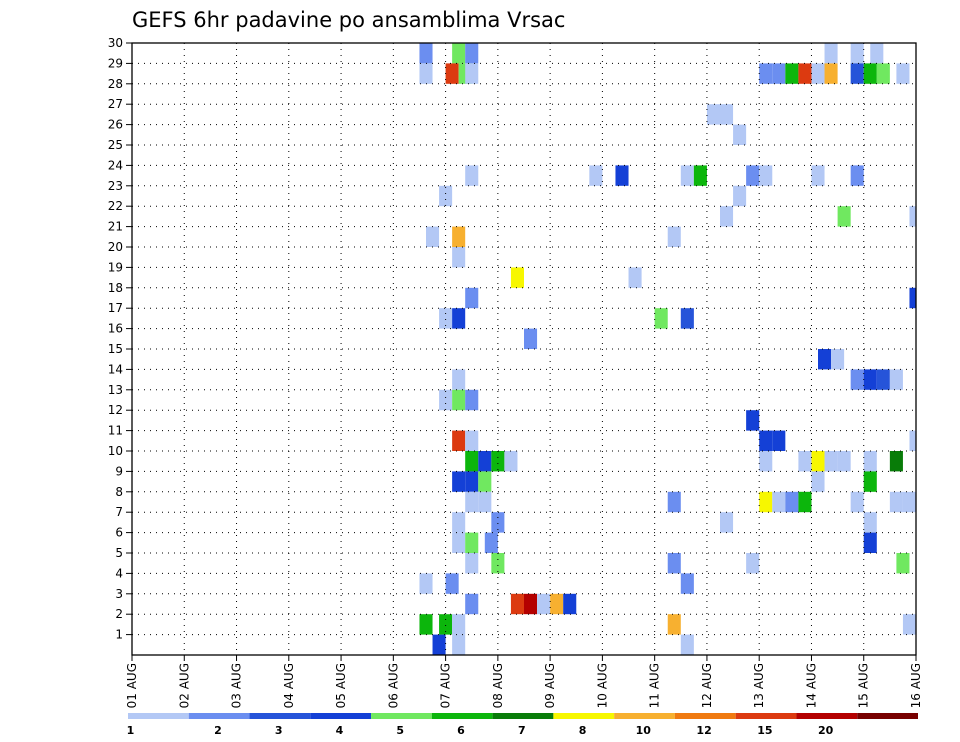 This screenshot has width=960, height=742. Describe the element at coordinates (115, 43) in the screenshot. I see `y-tick-label: 30` at that location.